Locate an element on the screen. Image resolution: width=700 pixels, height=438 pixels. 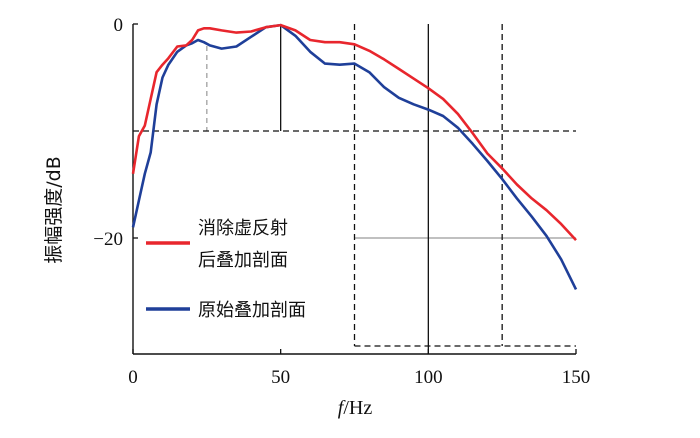
x-tick-label: 50 is located at coordinates (280, 377).